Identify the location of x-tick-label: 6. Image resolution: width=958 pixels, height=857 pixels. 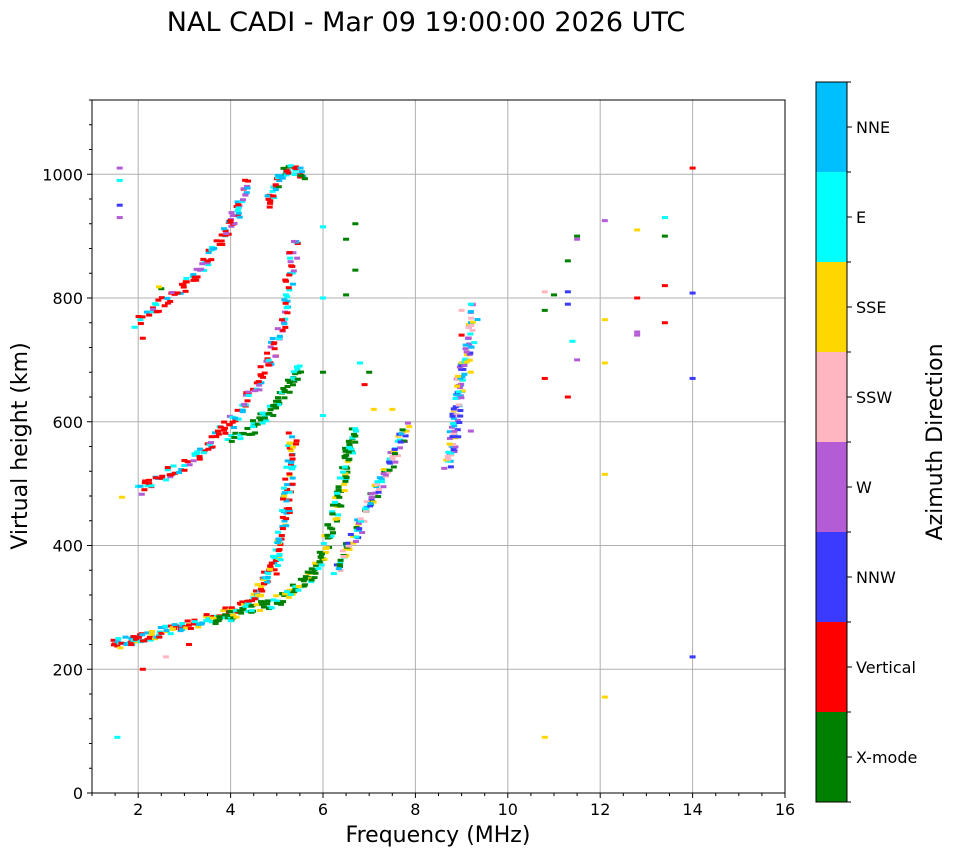
(323, 809).